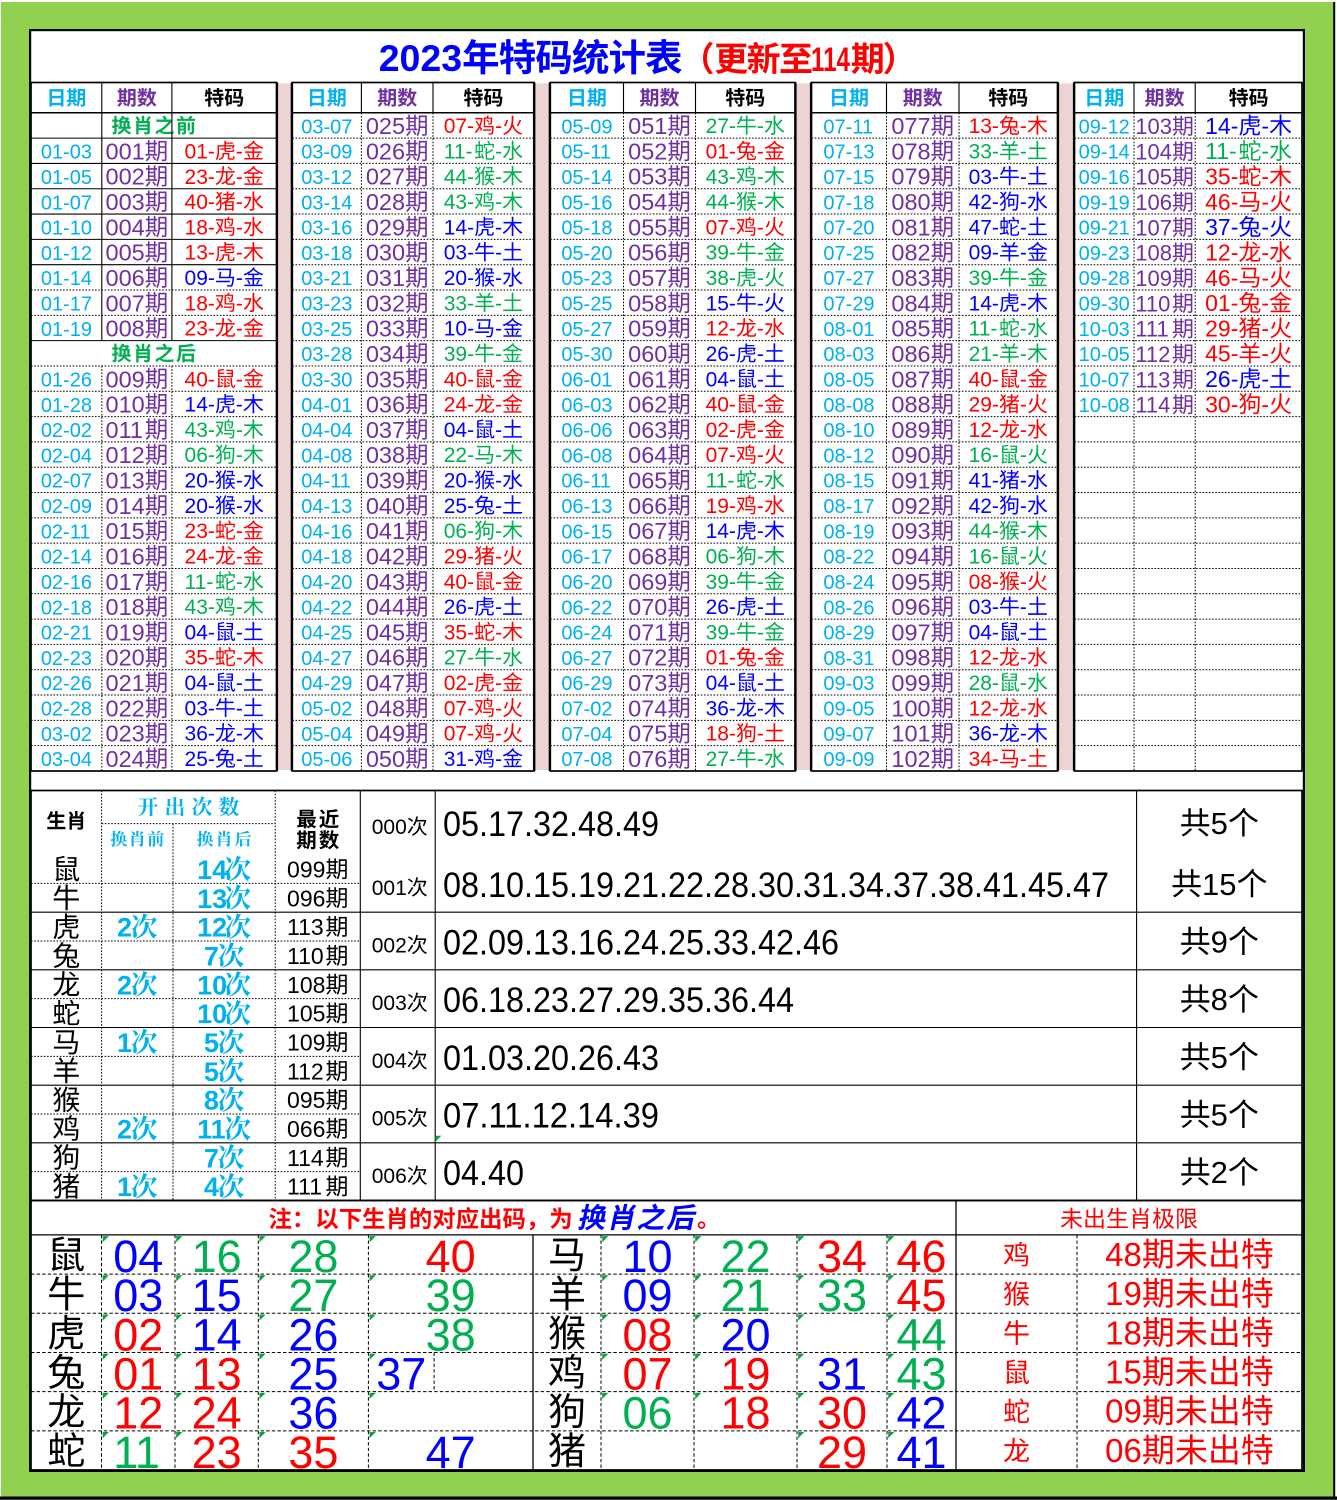  Describe the element at coordinates (389, 1003) in the screenshot. I see `svg-text: 003` at that location.